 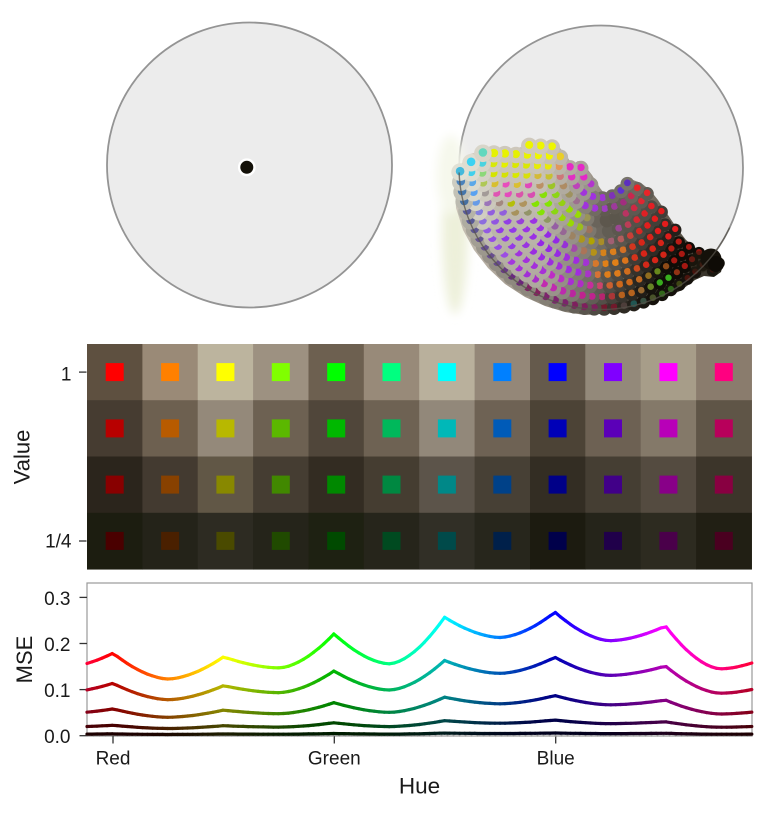 I want to click on svg-text: 0.0, so click(x=57, y=737).